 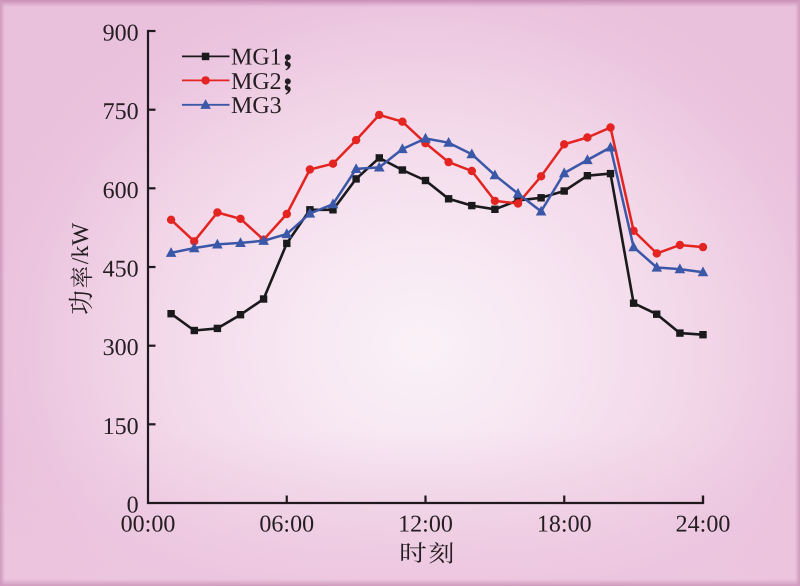 What do you see at coordinates (425, 524) in the screenshot?
I see `svg-text: 12:00` at bounding box center [425, 524].